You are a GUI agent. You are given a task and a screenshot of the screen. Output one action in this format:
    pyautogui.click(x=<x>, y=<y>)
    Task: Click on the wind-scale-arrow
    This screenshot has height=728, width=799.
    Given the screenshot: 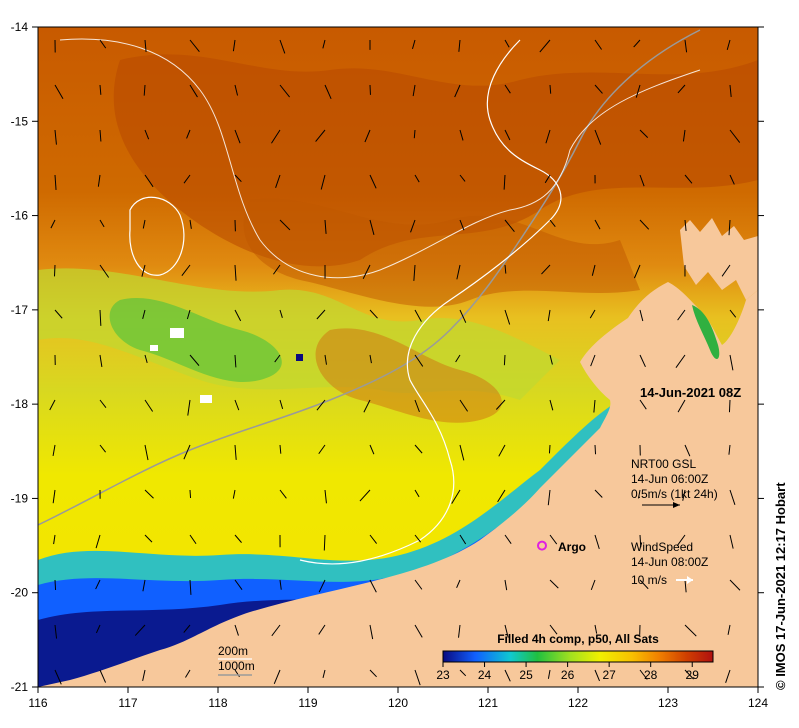 What is the action you would take?
    pyautogui.click(x=684, y=580)
    